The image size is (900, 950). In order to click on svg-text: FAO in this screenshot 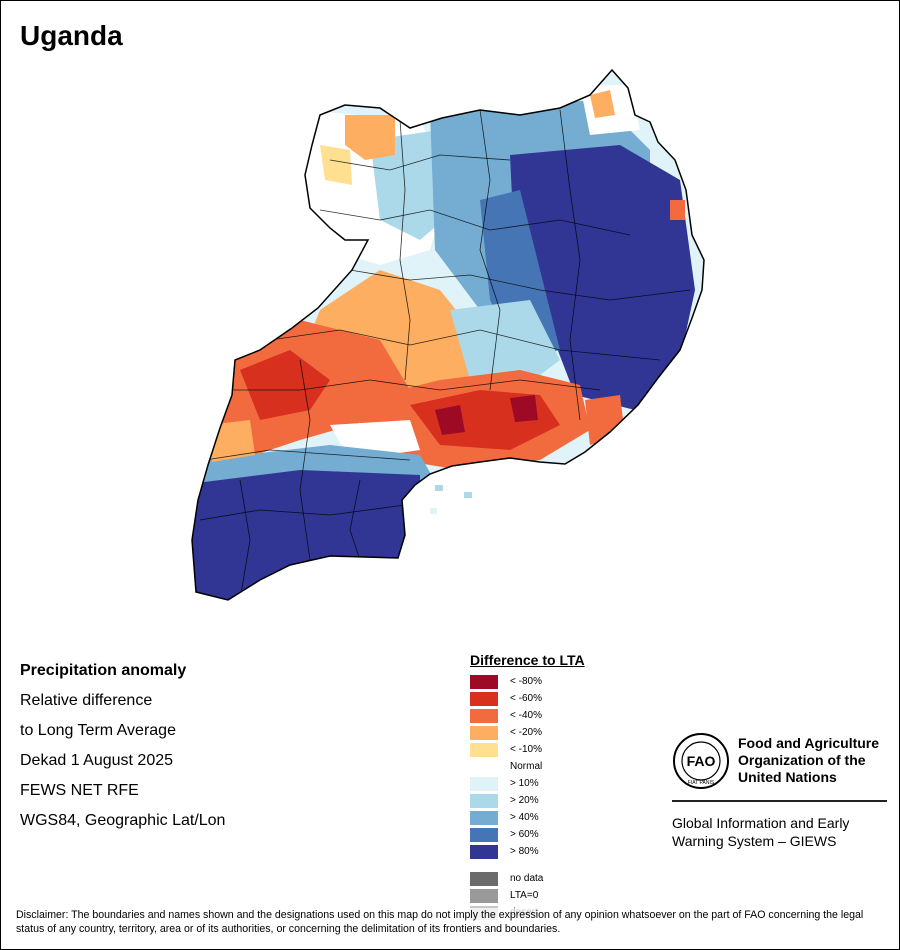, I will do `click(701, 761)`.